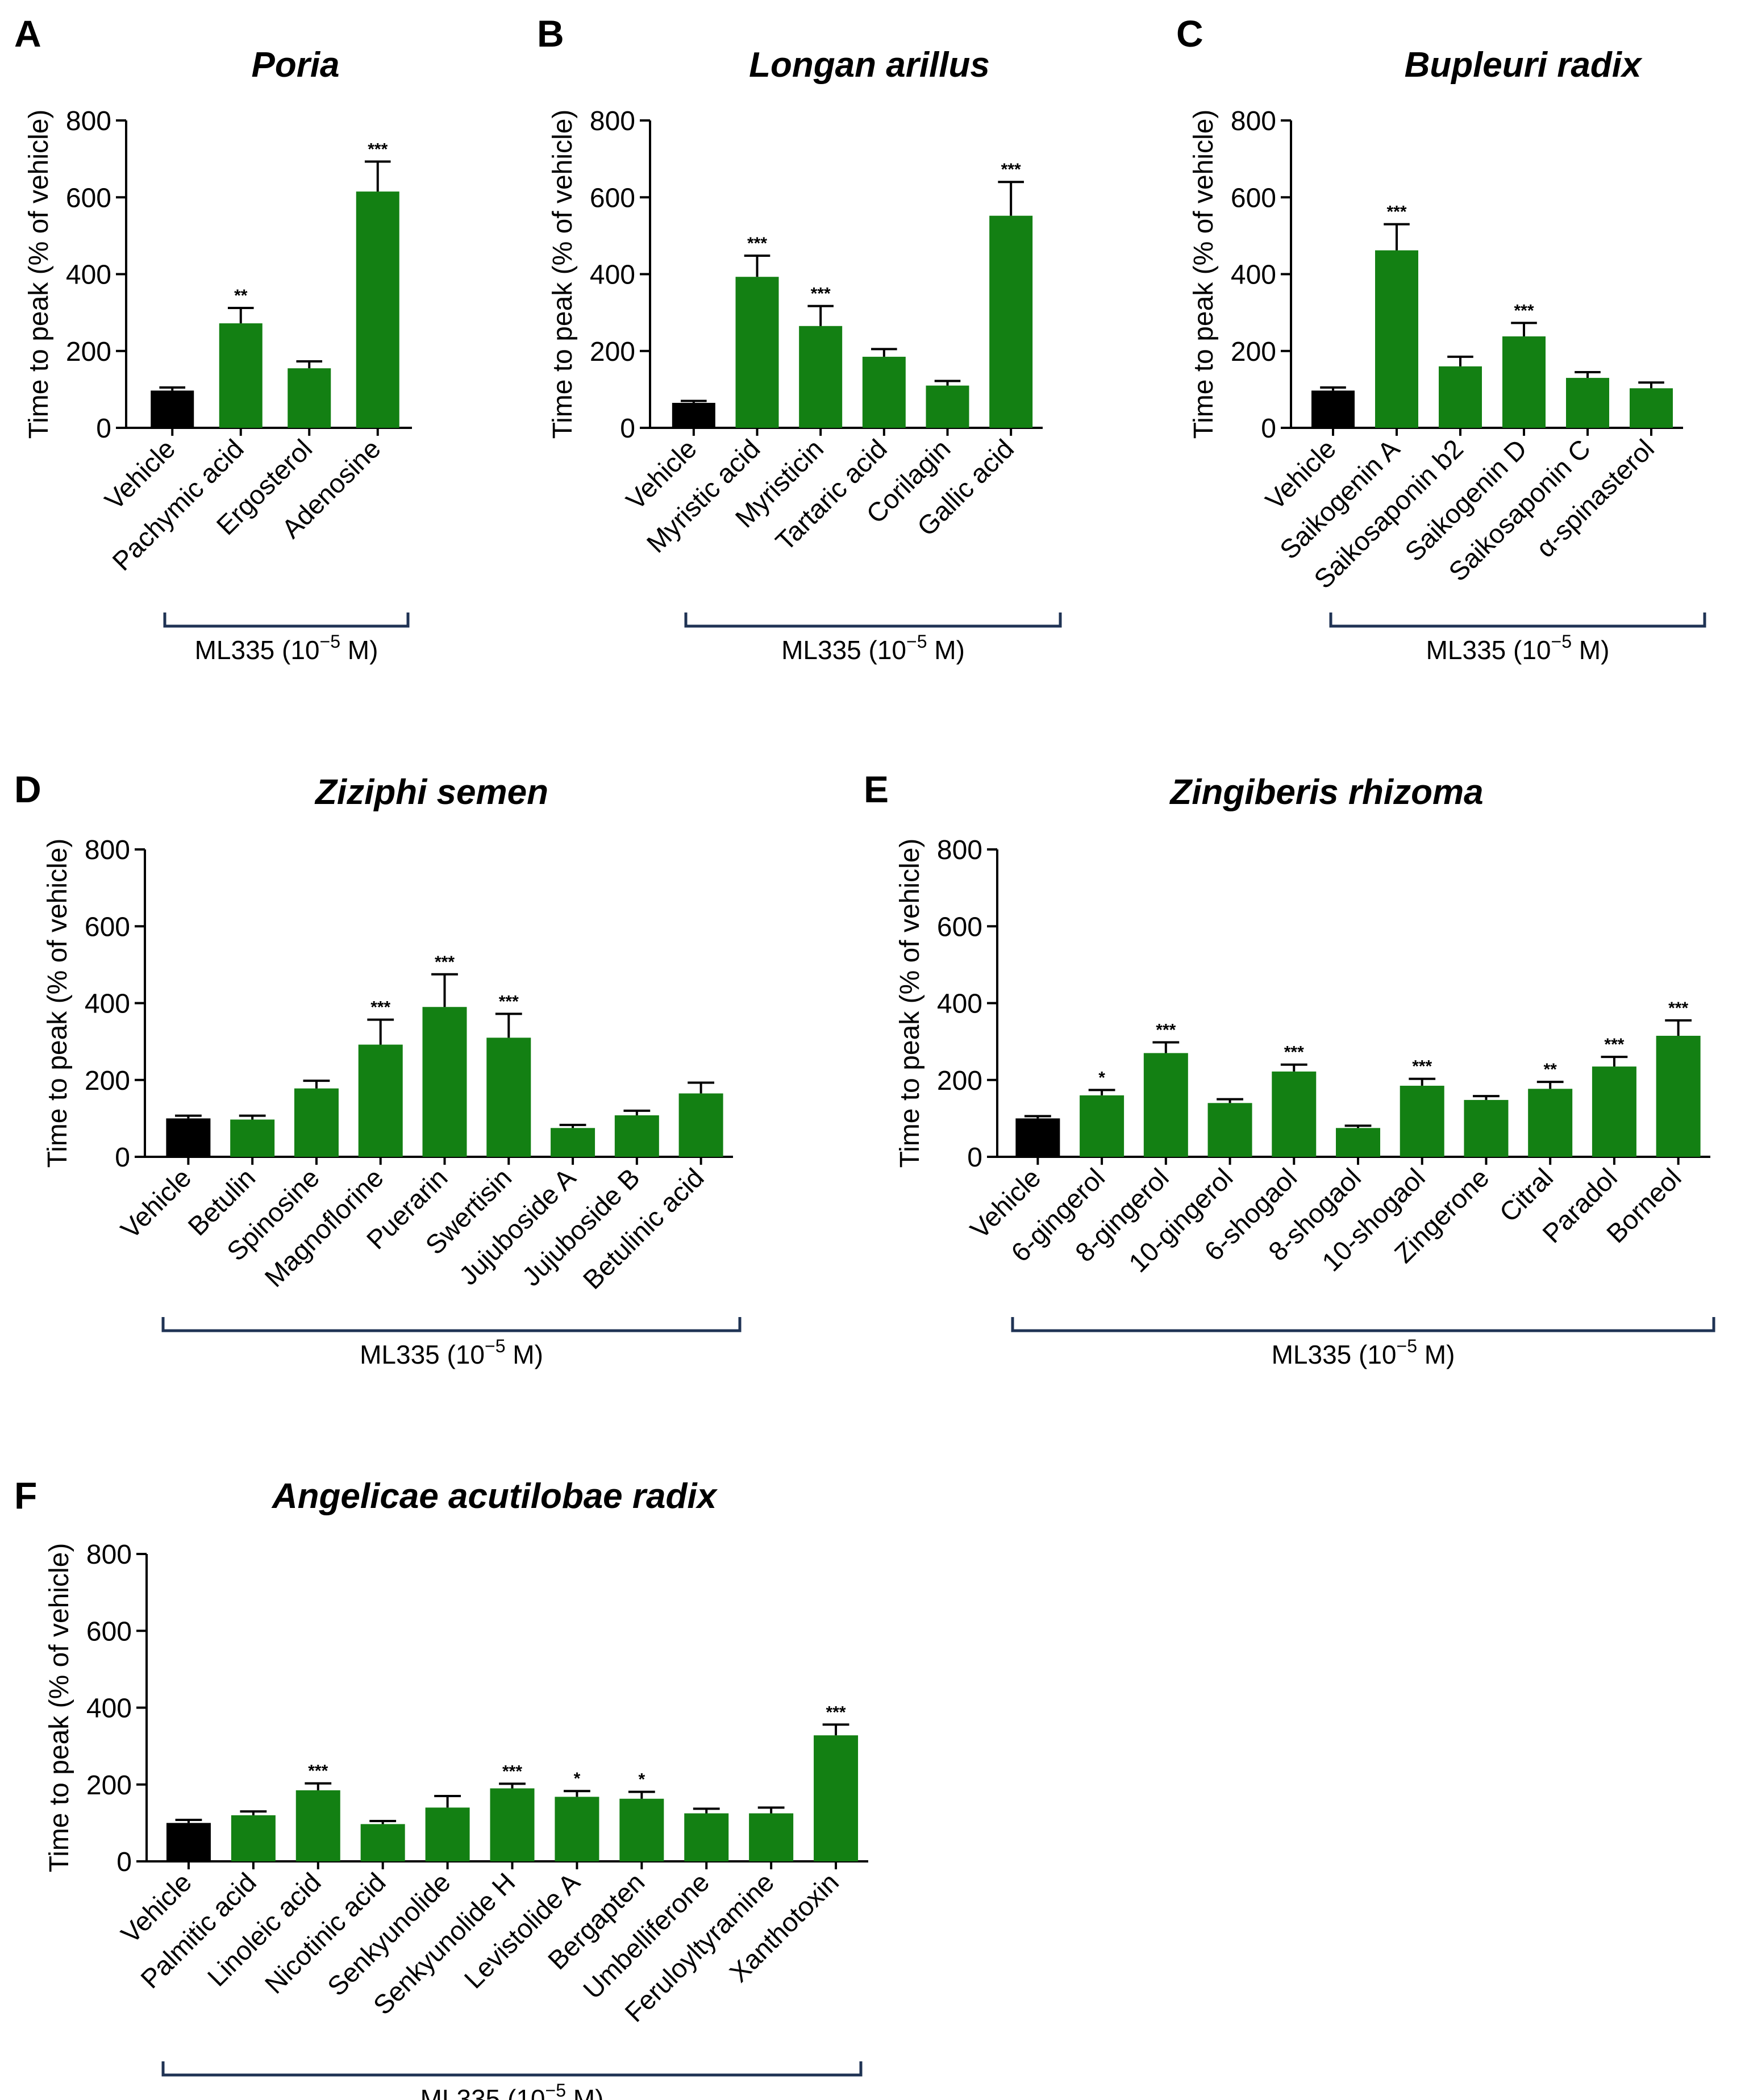 This screenshot has width=1745, height=2100. Describe the element at coordinates (431, 792) in the screenshot. I see `chart-title: Ziziphi semen` at that location.